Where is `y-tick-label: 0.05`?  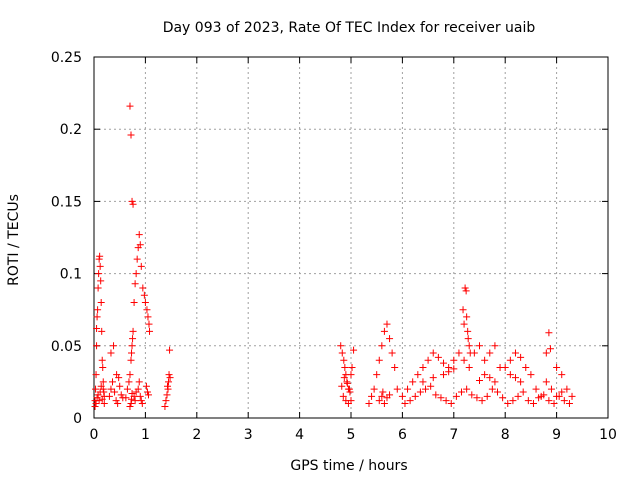 y-tick-label: 0.05 is located at coordinates (66, 347).